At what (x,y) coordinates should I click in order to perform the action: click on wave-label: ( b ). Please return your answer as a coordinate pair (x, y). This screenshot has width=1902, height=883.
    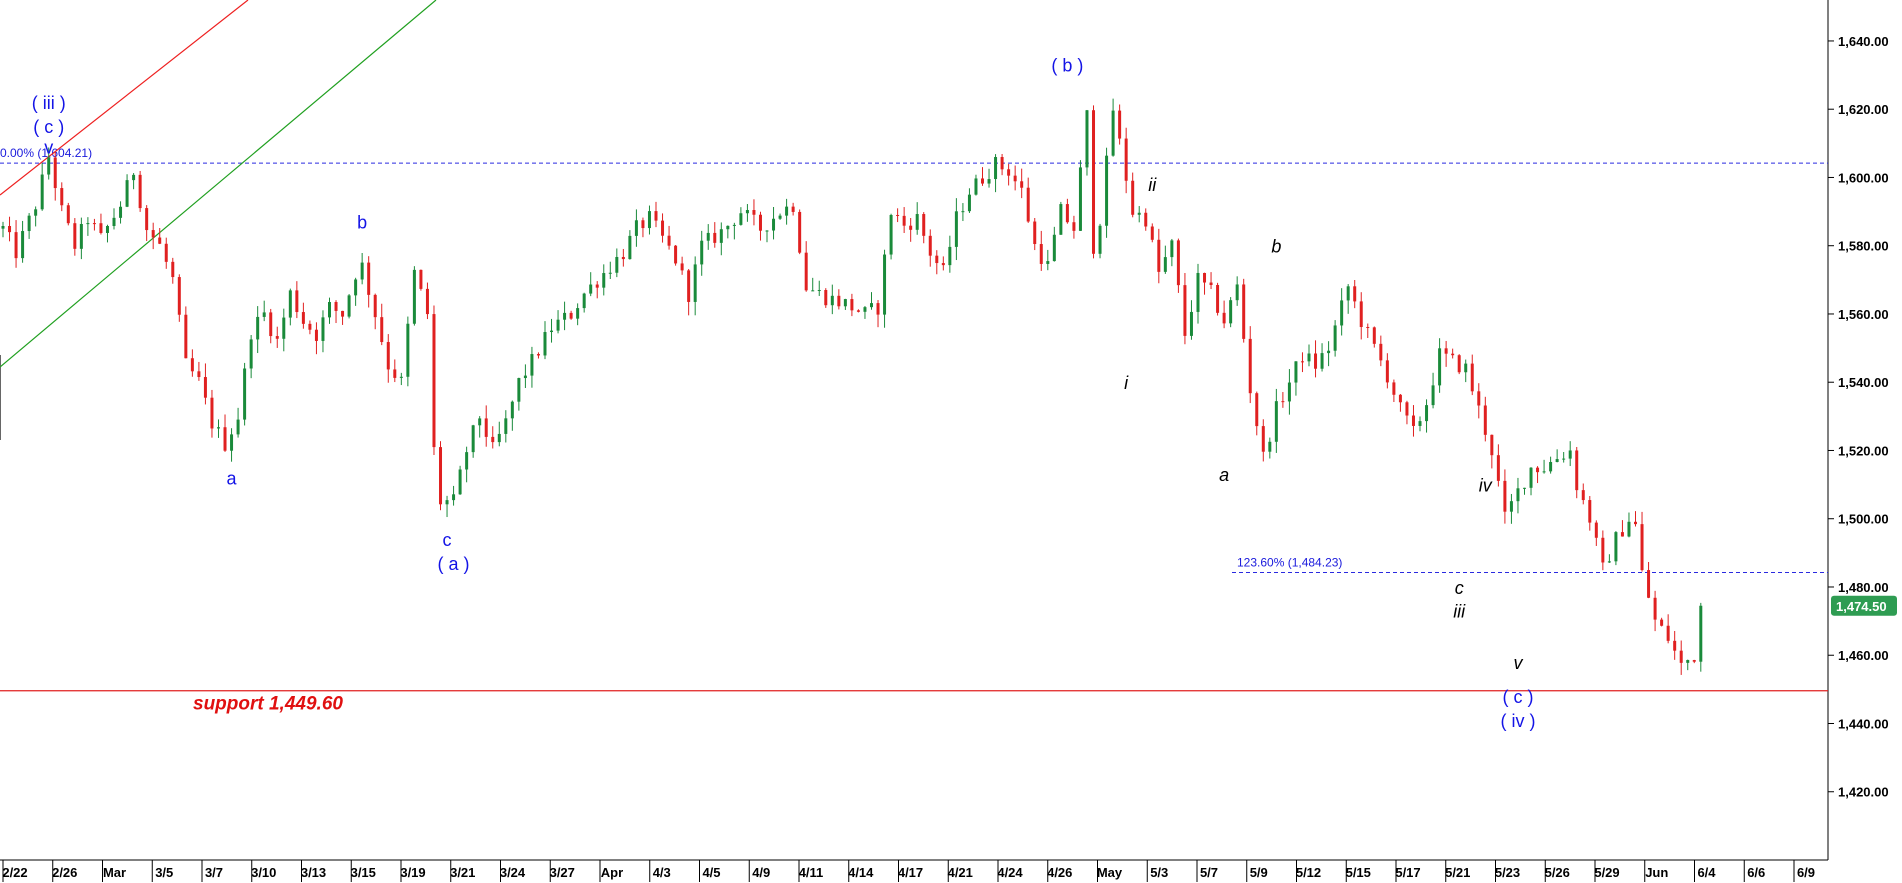
    Looking at the image, I should click on (1067, 66).